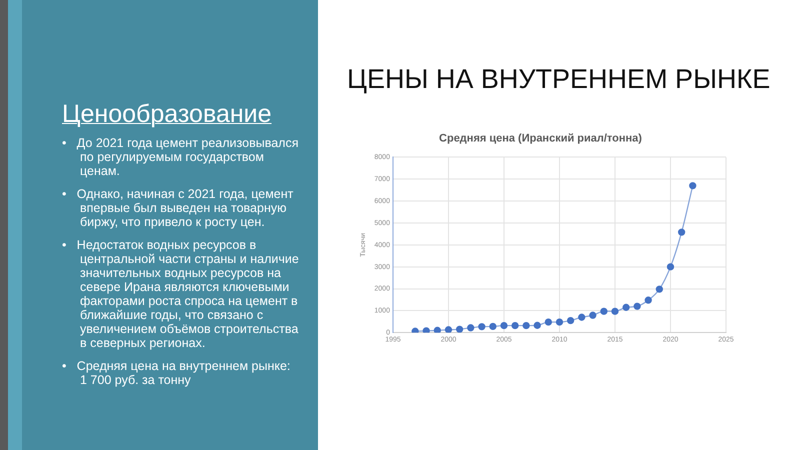 This screenshot has height=450, width=800. What do you see at coordinates (178, 208) in the screenshot?
I see `text: • Однако, начиная с 2021 года, цемент впервые был выведен на товарную биржу, что привело к росту цен.` at bounding box center [178, 208].